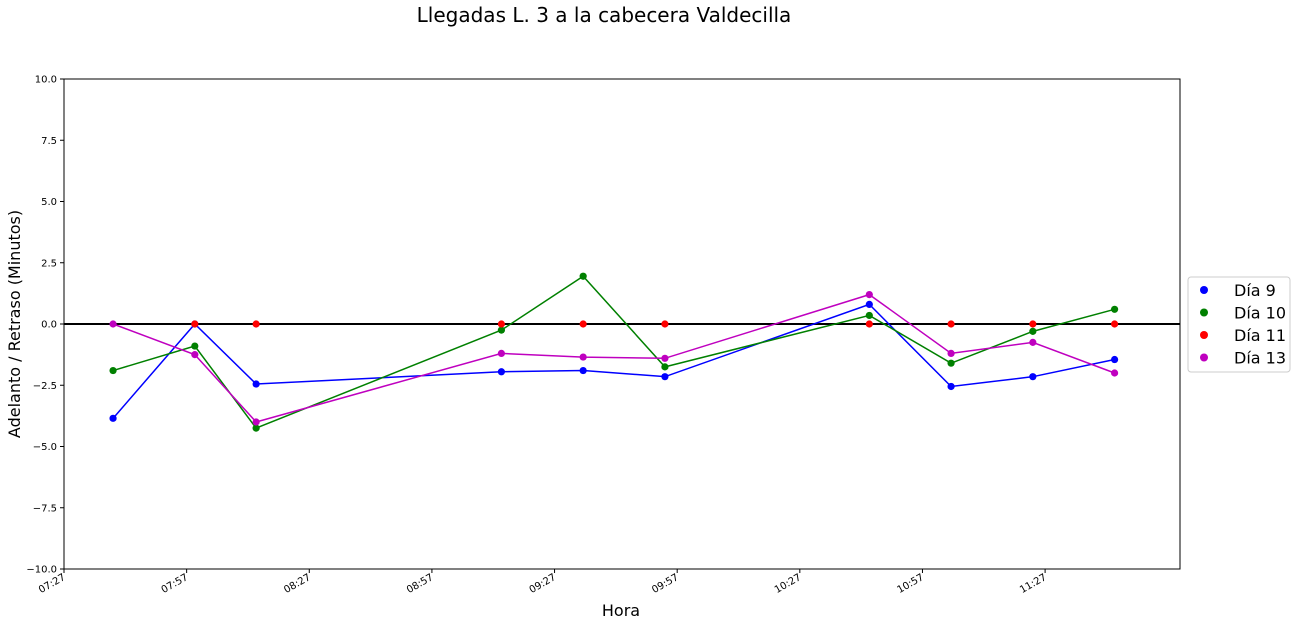 Image resolution: width=1297 pixels, height=625 pixels. What do you see at coordinates (1260, 358) in the screenshot?
I see `legend-label: Día 13` at bounding box center [1260, 358].